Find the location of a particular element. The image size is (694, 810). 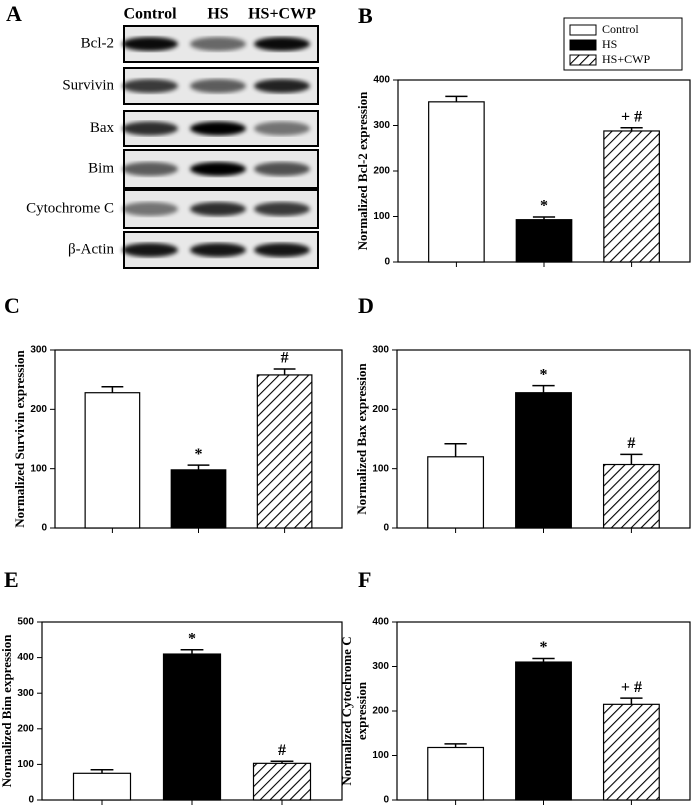

y-axis-label: Normalized Survivin expression is located at coordinates (19, 439).